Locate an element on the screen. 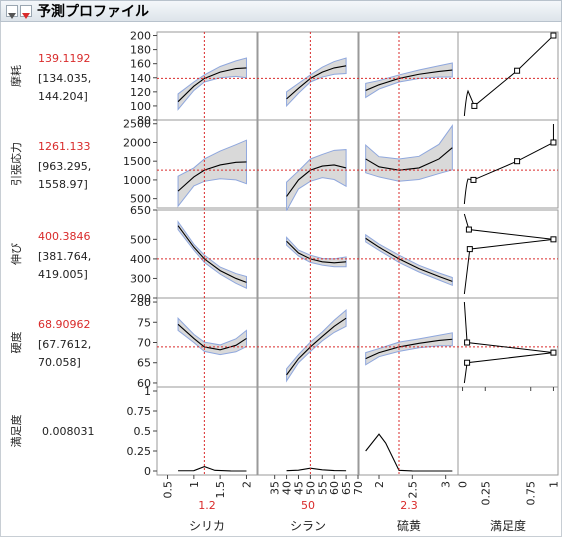 The width and height of the screenshot is (564, 538). response-label-2: 伸び 400.3846 [381.764, 419.005] is located at coordinates (50, 255).